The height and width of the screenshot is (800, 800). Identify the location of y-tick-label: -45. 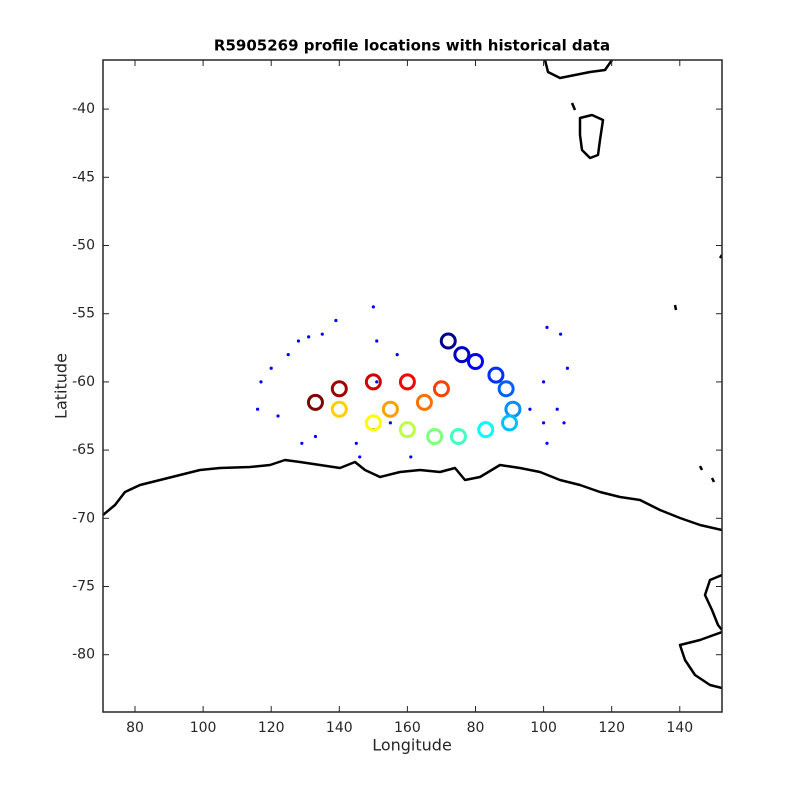
(83, 177).